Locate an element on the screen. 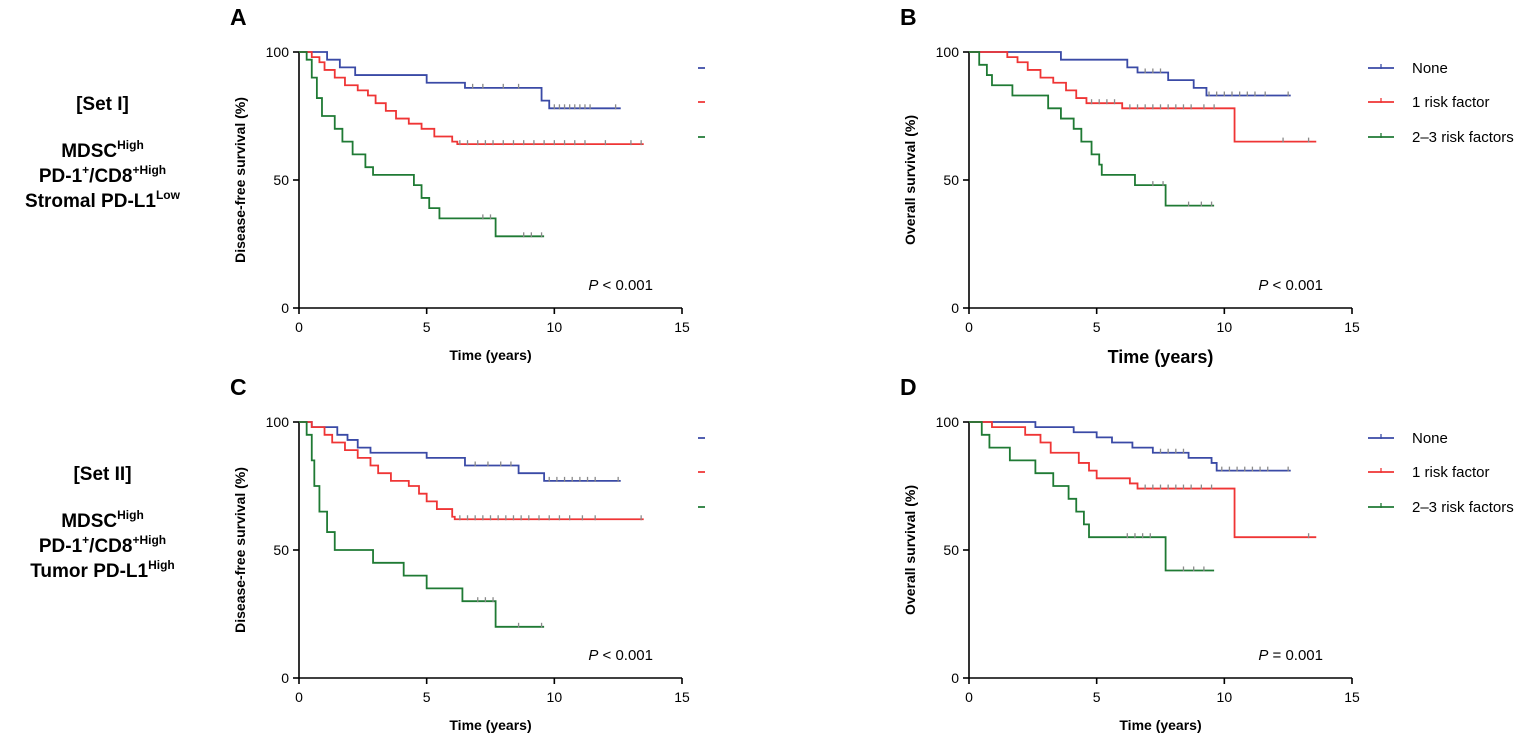  set-2-criteria: MDSCHigh PD-1+/CD8+High Tumor PD-L1High is located at coordinates (102, 546).